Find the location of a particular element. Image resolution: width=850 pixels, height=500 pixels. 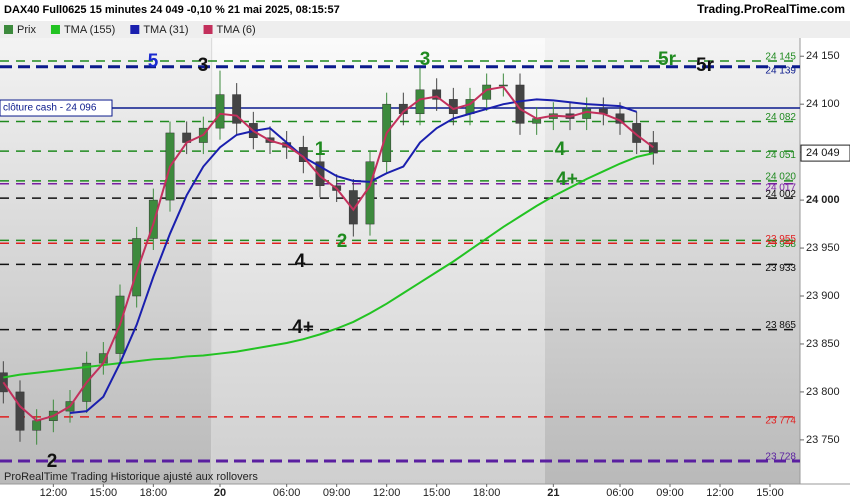

y-tick-label: 23 950 is located at coordinates (823, 248).